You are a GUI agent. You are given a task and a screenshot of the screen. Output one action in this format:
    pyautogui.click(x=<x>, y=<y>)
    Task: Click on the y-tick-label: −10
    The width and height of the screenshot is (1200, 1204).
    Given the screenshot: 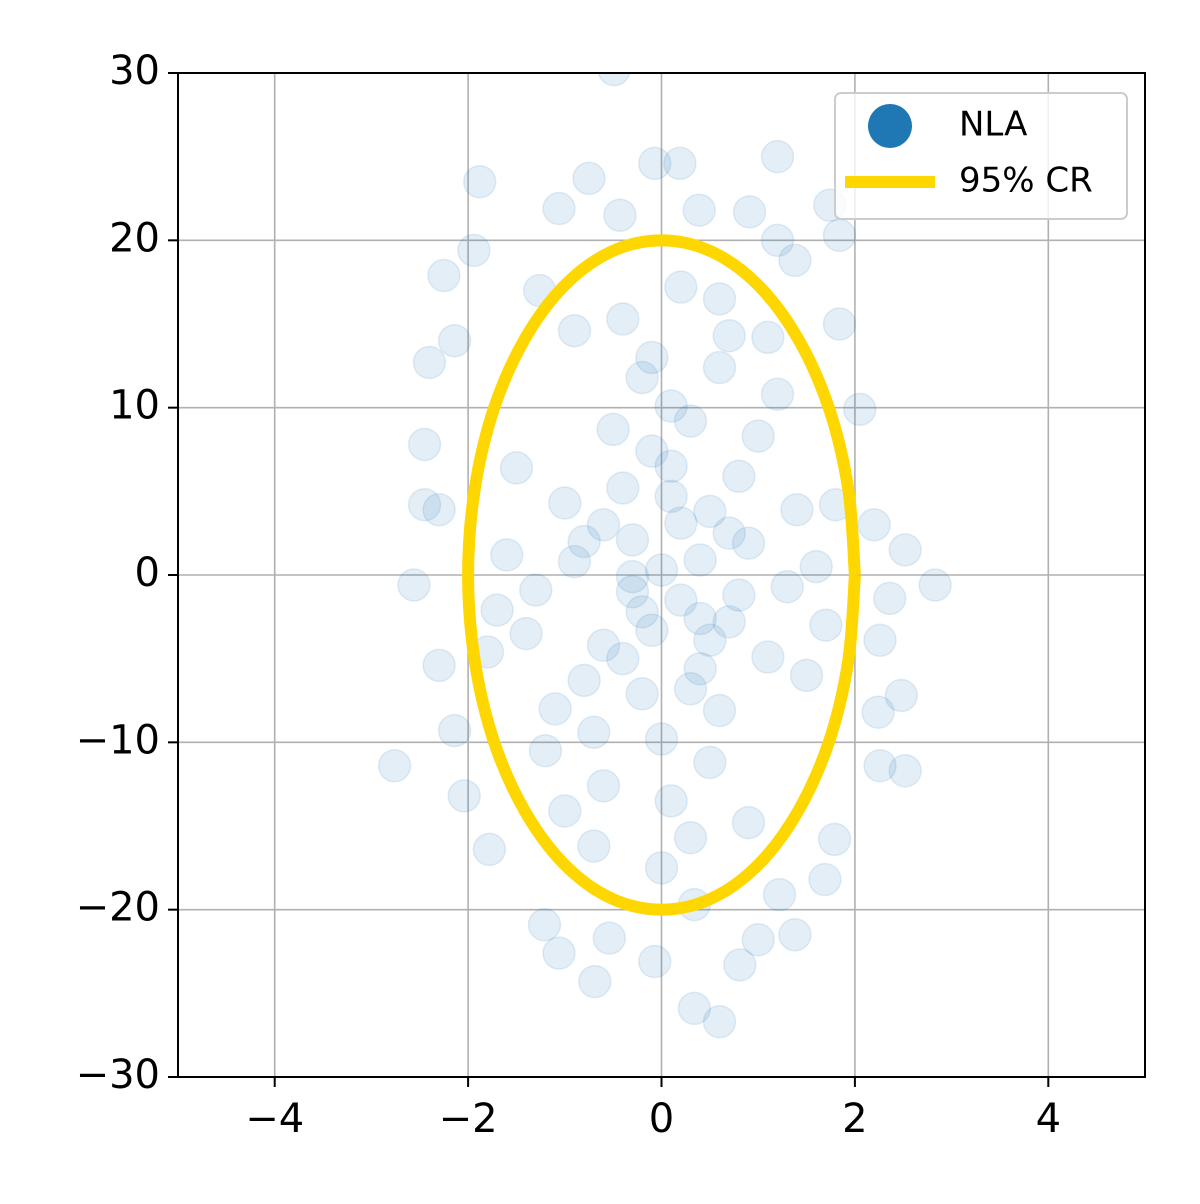 What is the action you would take?
    pyautogui.click(x=118, y=740)
    